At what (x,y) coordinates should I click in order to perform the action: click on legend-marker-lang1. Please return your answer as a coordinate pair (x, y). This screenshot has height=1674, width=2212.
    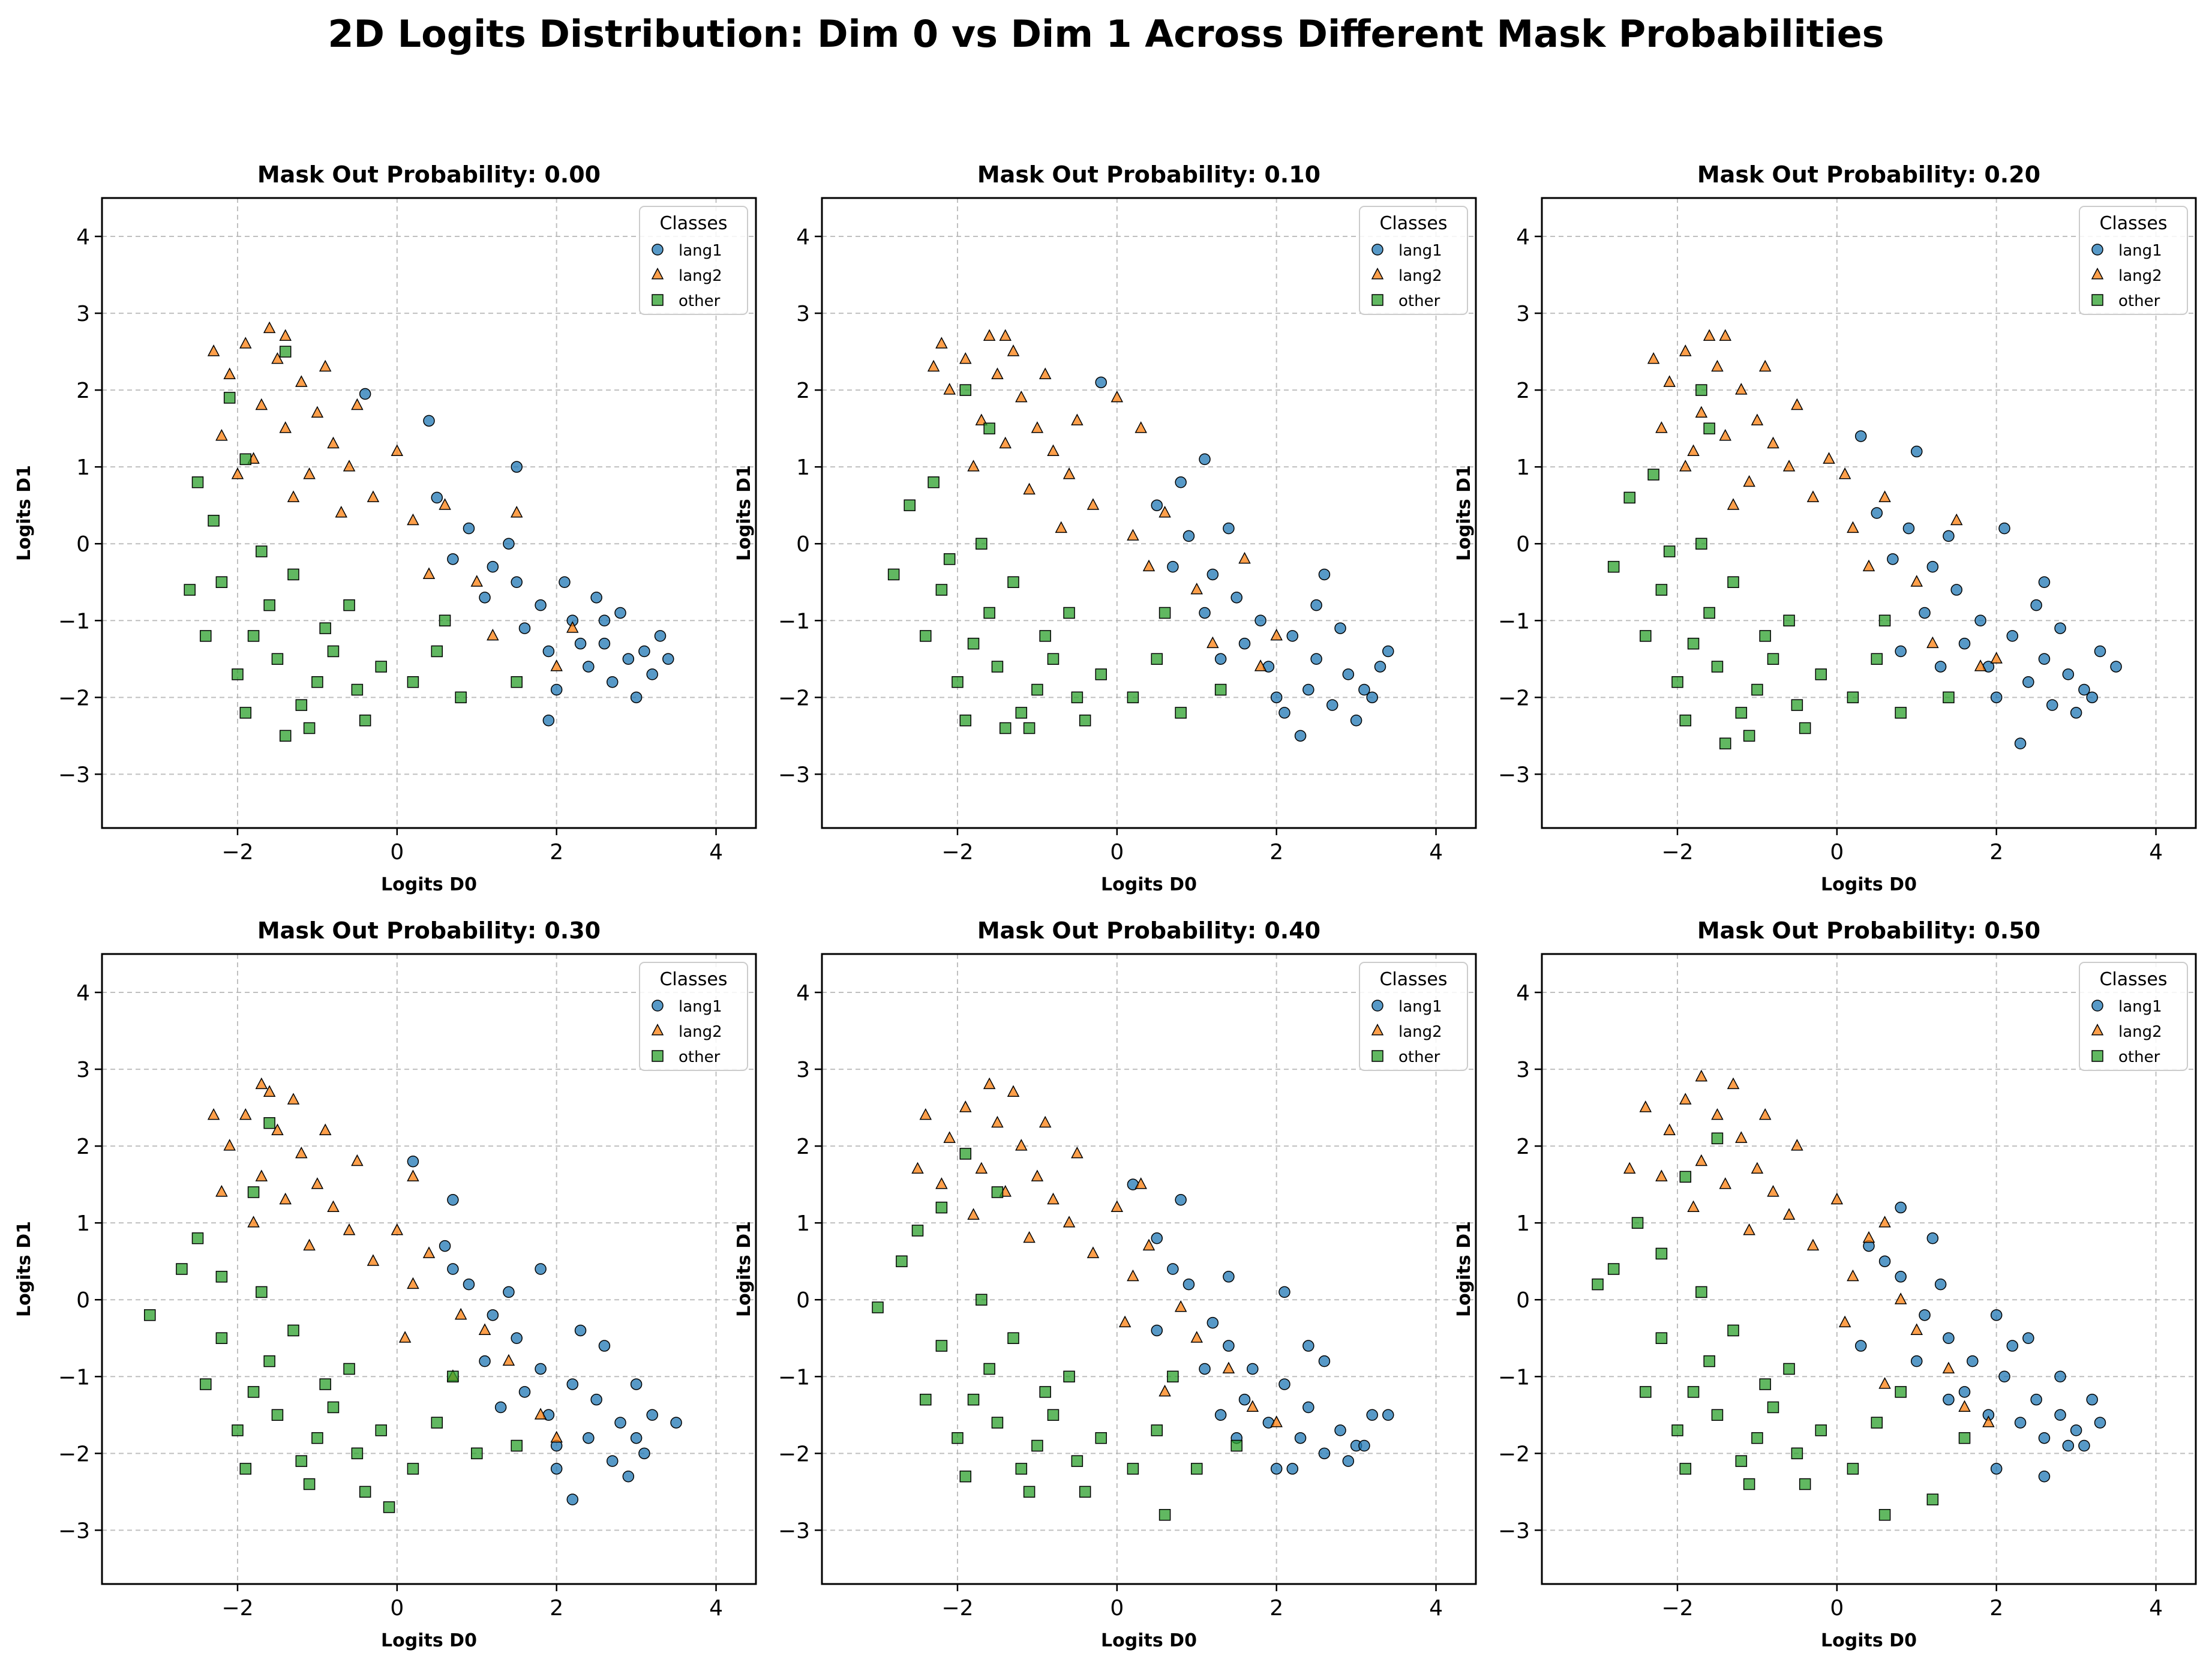
    Looking at the image, I should click on (2097, 250).